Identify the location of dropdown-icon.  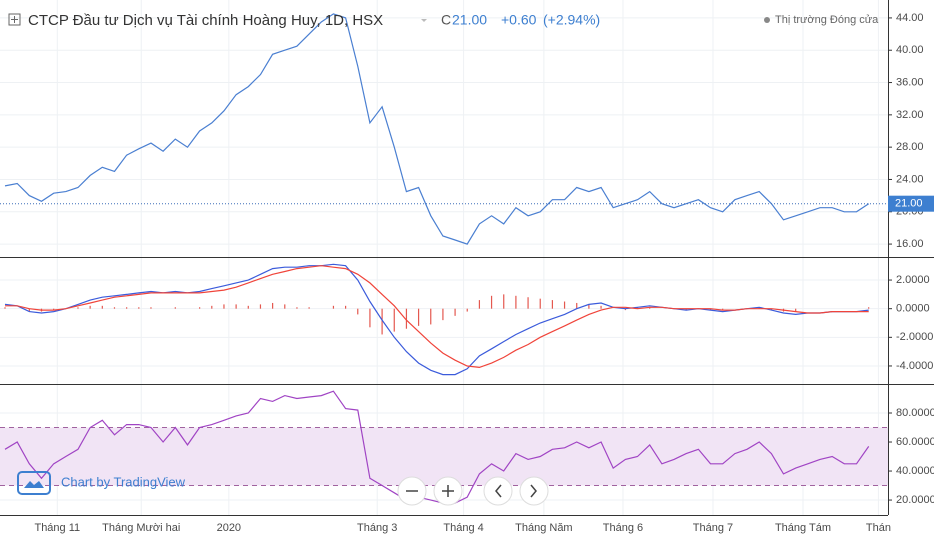
(424, 20).